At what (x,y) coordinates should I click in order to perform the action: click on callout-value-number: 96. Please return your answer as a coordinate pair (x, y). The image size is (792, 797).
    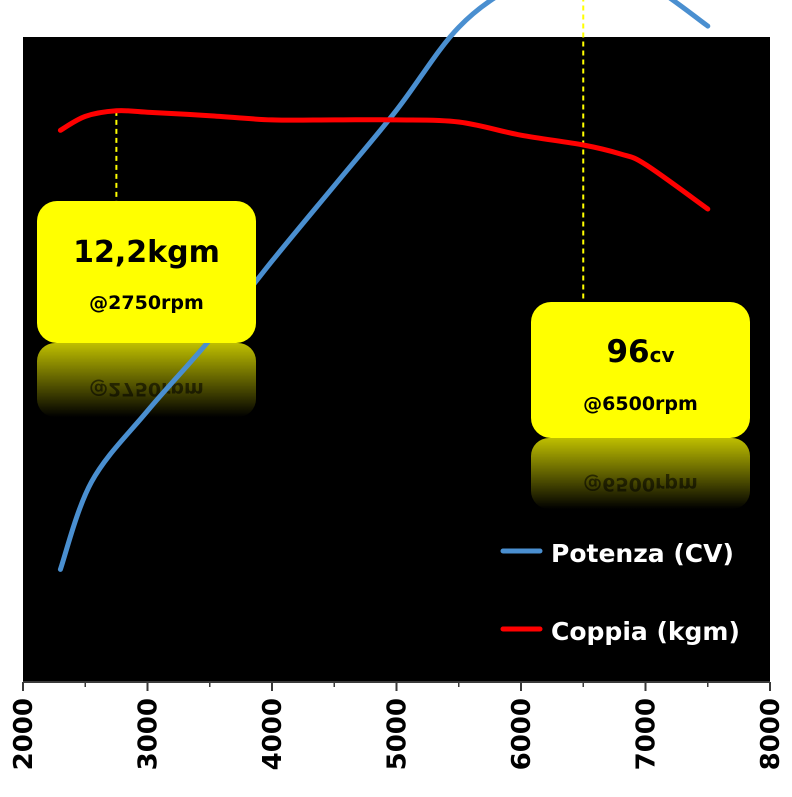
    Looking at the image, I should click on (627, 352).